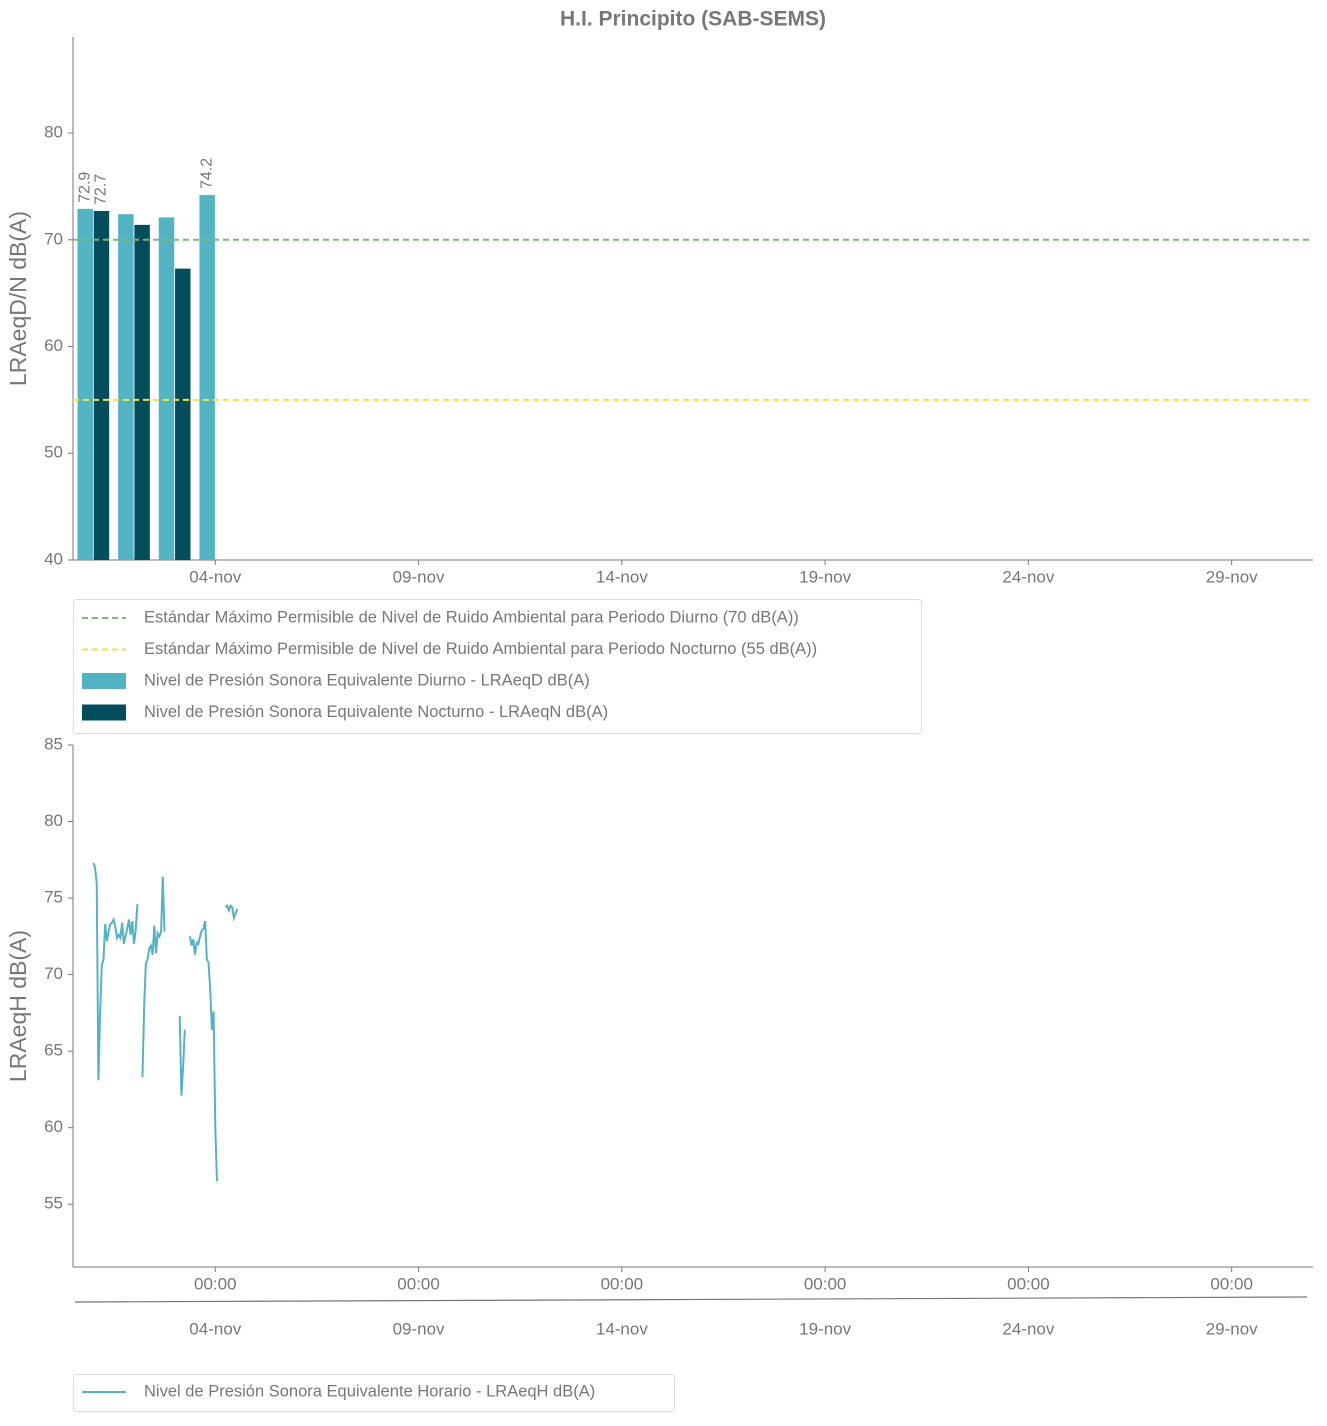 The height and width of the screenshot is (1426, 1327). I want to click on y-tick-label: 40, so click(53, 558).